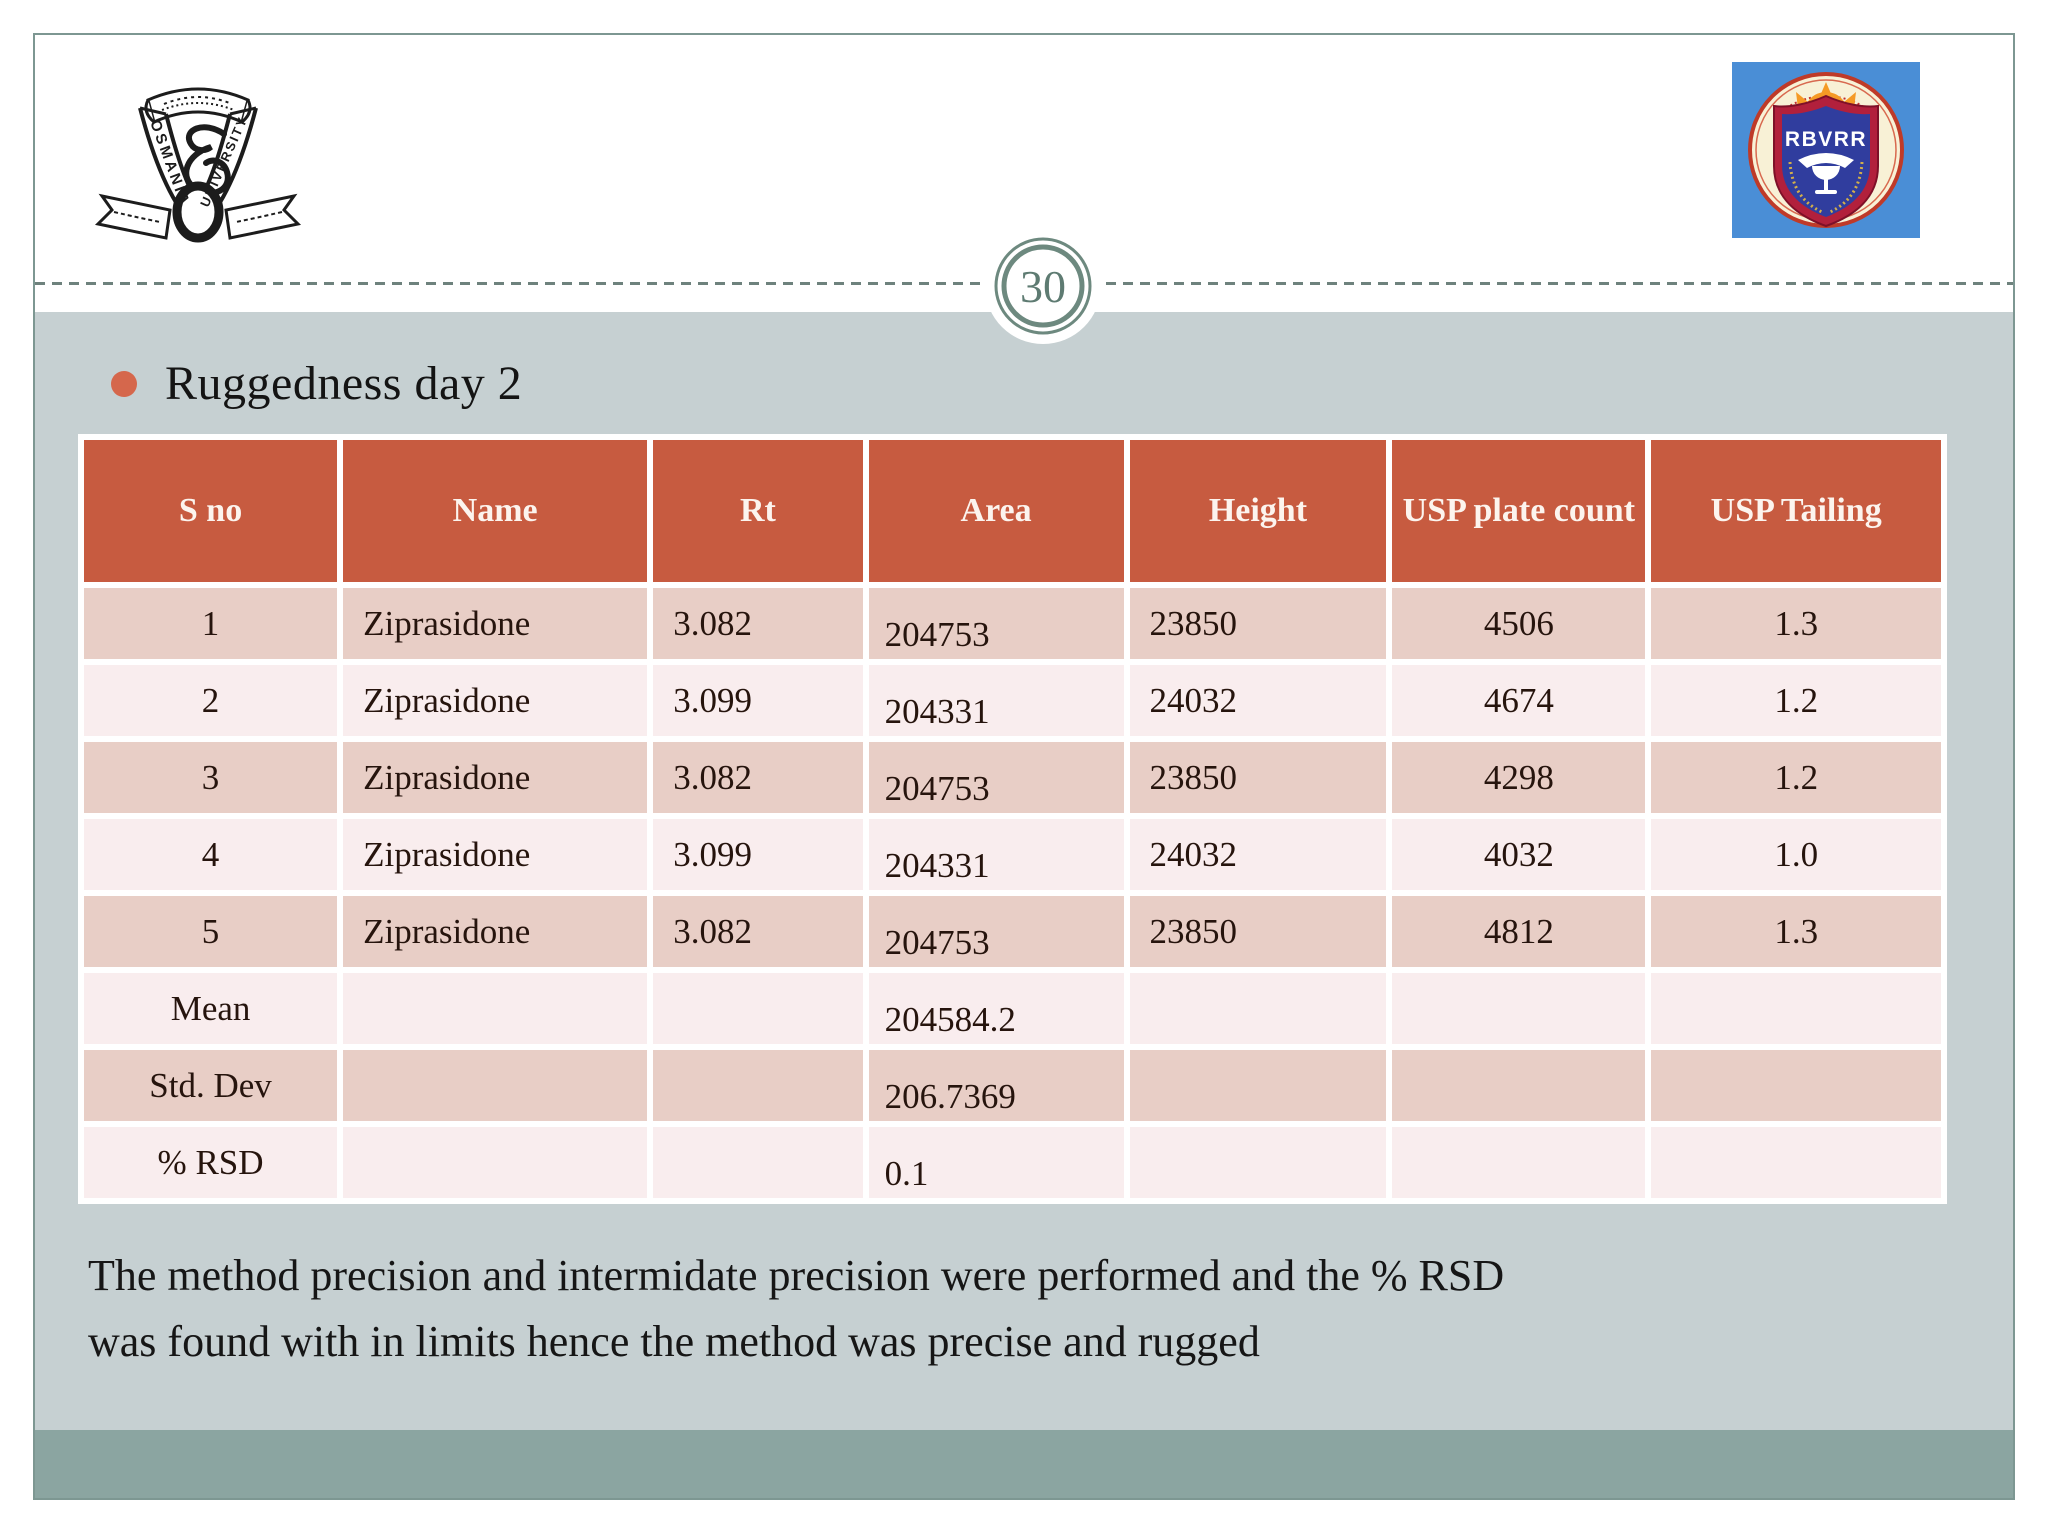 This screenshot has width=2048, height=1536. What do you see at coordinates (996, 511) in the screenshot?
I see `col-header-area: Area` at bounding box center [996, 511].